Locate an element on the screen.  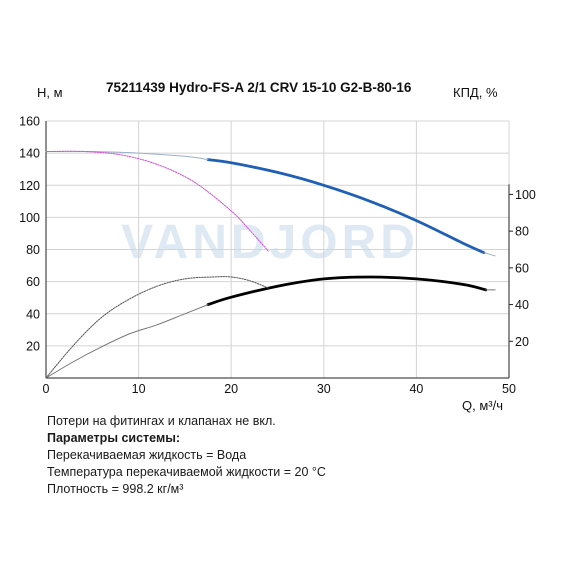
y-left-tick-label: 60 is located at coordinates (33, 282).